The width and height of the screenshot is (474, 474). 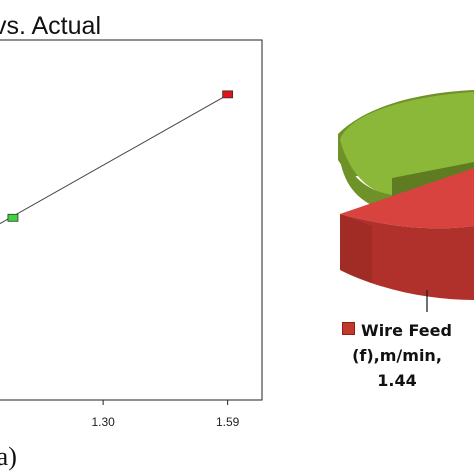 What do you see at coordinates (407, 198) in the screenshot?
I see `pie-slice-red-top` at bounding box center [407, 198].